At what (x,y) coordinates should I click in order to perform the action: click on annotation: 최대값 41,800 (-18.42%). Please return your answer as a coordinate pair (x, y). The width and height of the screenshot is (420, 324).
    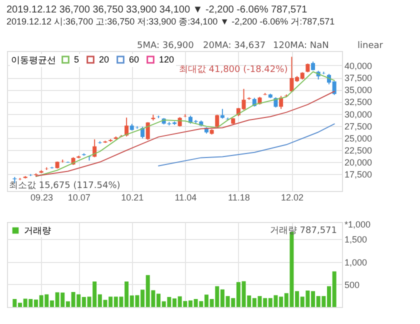
    Looking at the image, I should click on (233, 69).